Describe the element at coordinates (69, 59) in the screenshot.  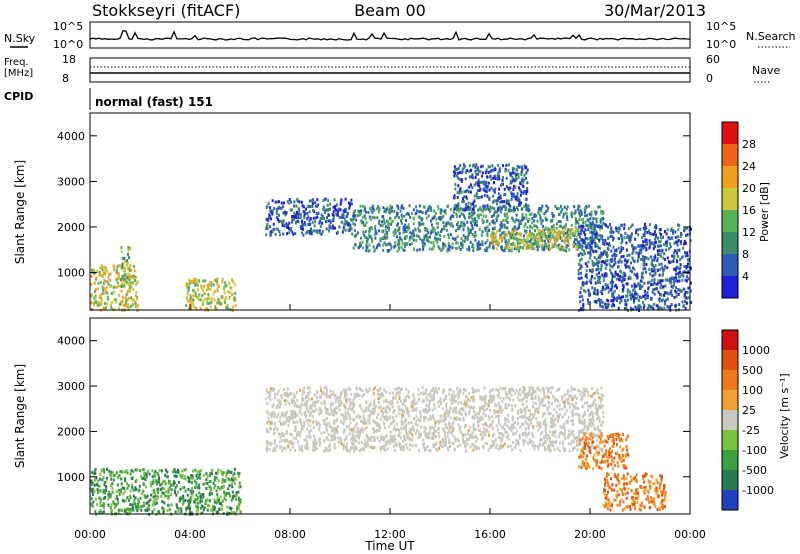
I see `freq-tick-top: 18` at that location.